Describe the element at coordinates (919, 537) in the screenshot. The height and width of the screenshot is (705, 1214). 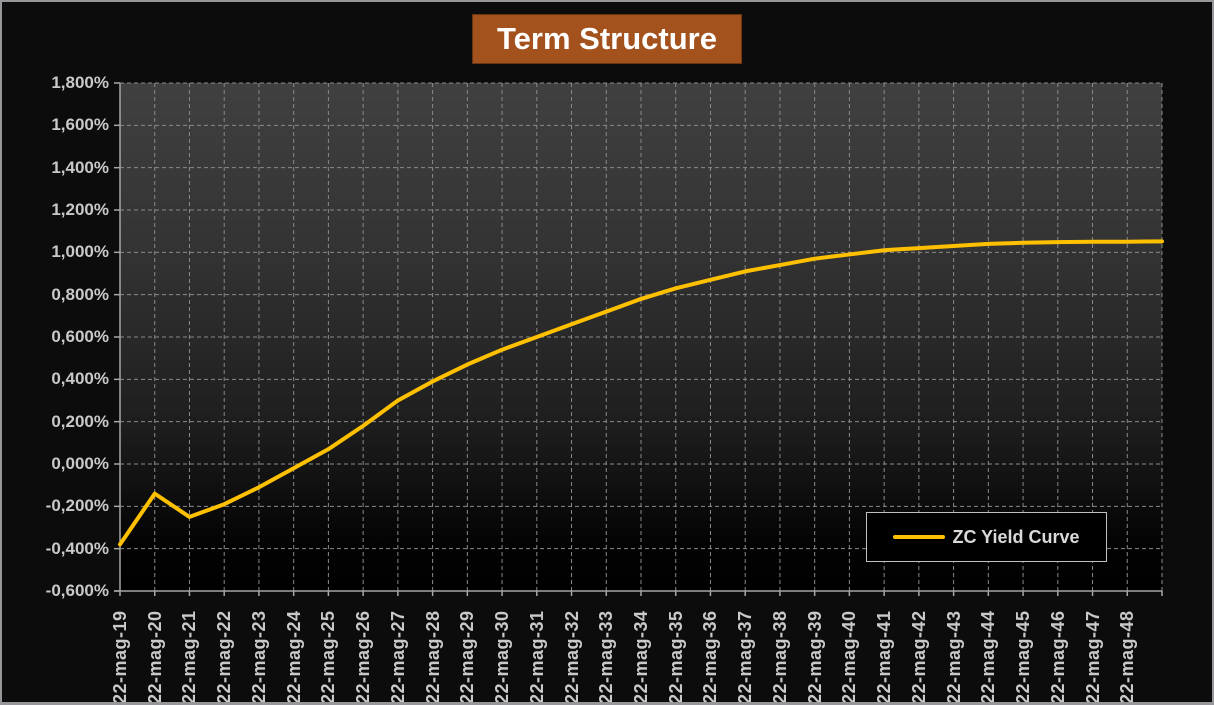
I see `legend-line-sample` at that location.